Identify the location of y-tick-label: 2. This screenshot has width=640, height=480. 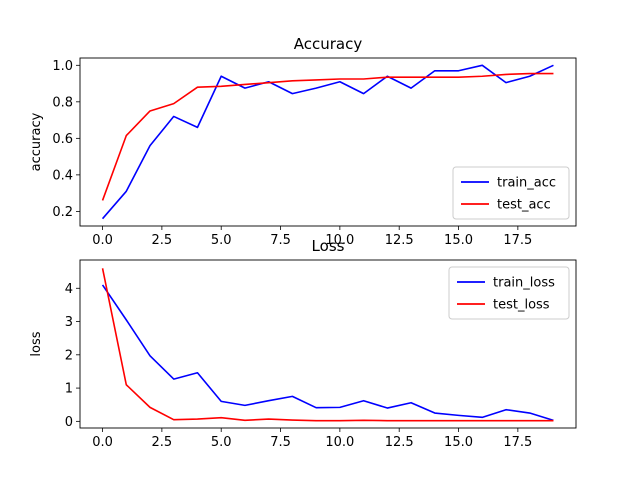
(69, 355).